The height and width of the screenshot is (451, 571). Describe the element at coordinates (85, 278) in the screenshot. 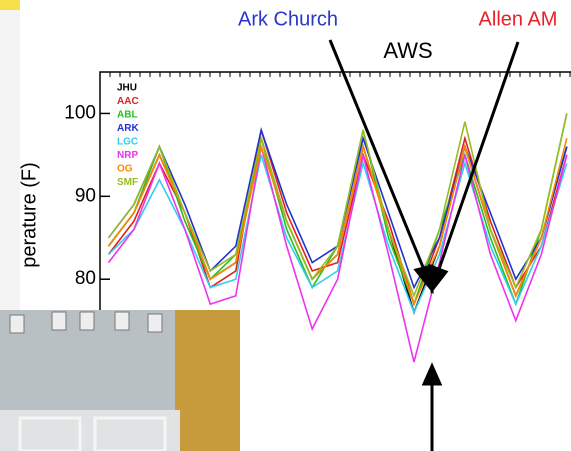

I see `y-tick-label: 80` at that location.